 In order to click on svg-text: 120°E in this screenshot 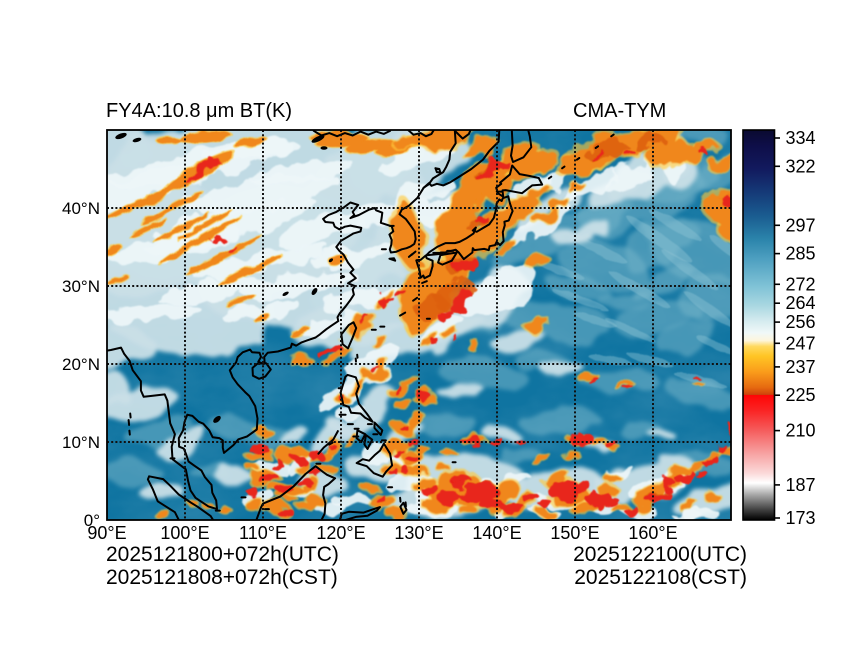, I will do `click(340, 533)`.